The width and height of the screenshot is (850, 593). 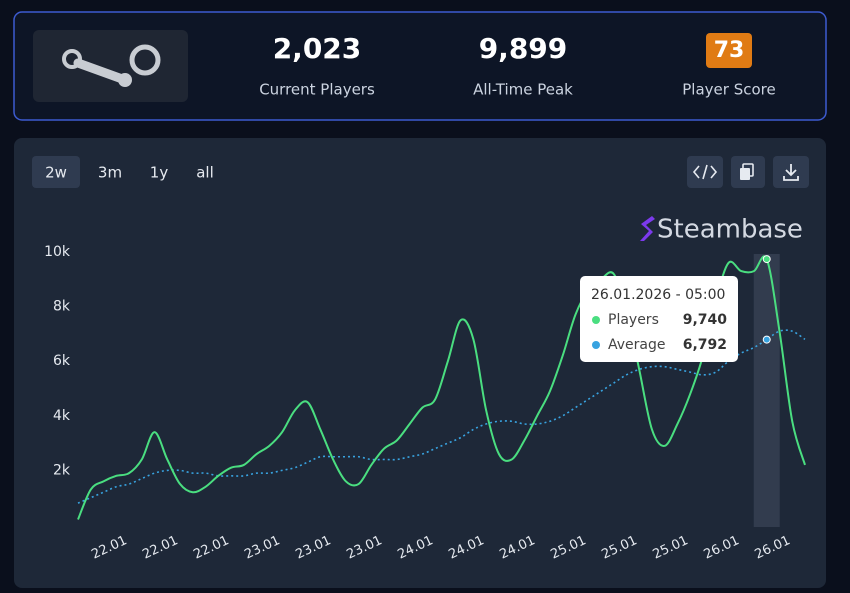 What do you see at coordinates (730, 230) in the screenshot?
I see `watermark: Steambase` at bounding box center [730, 230].